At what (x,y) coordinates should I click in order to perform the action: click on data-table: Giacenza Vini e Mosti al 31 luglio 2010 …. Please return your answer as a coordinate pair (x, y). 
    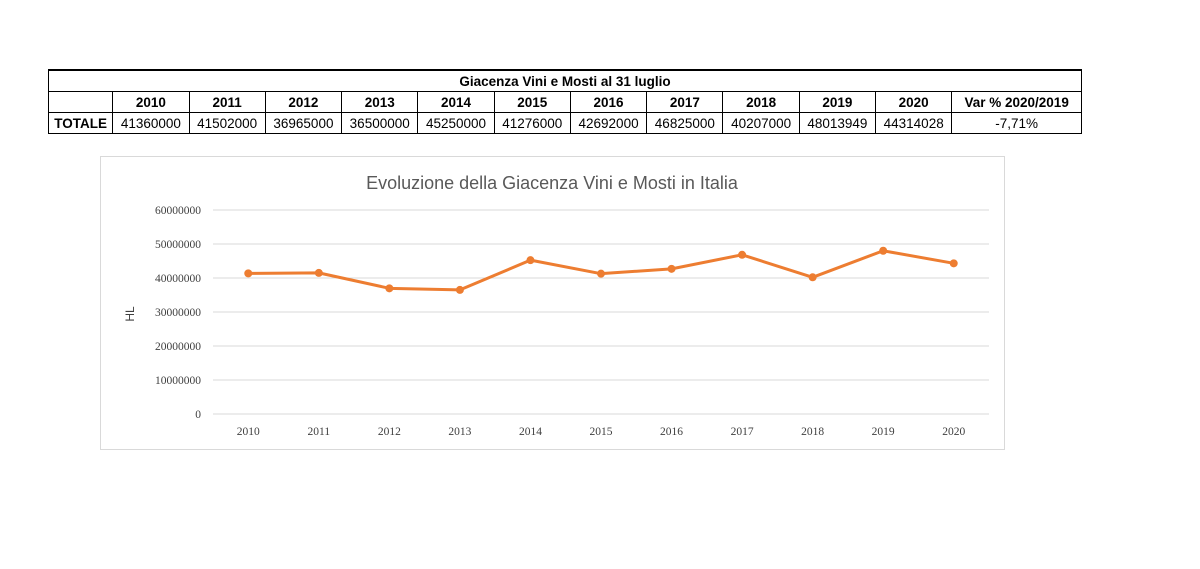
    Looking at the image, I should click on (564, 101).